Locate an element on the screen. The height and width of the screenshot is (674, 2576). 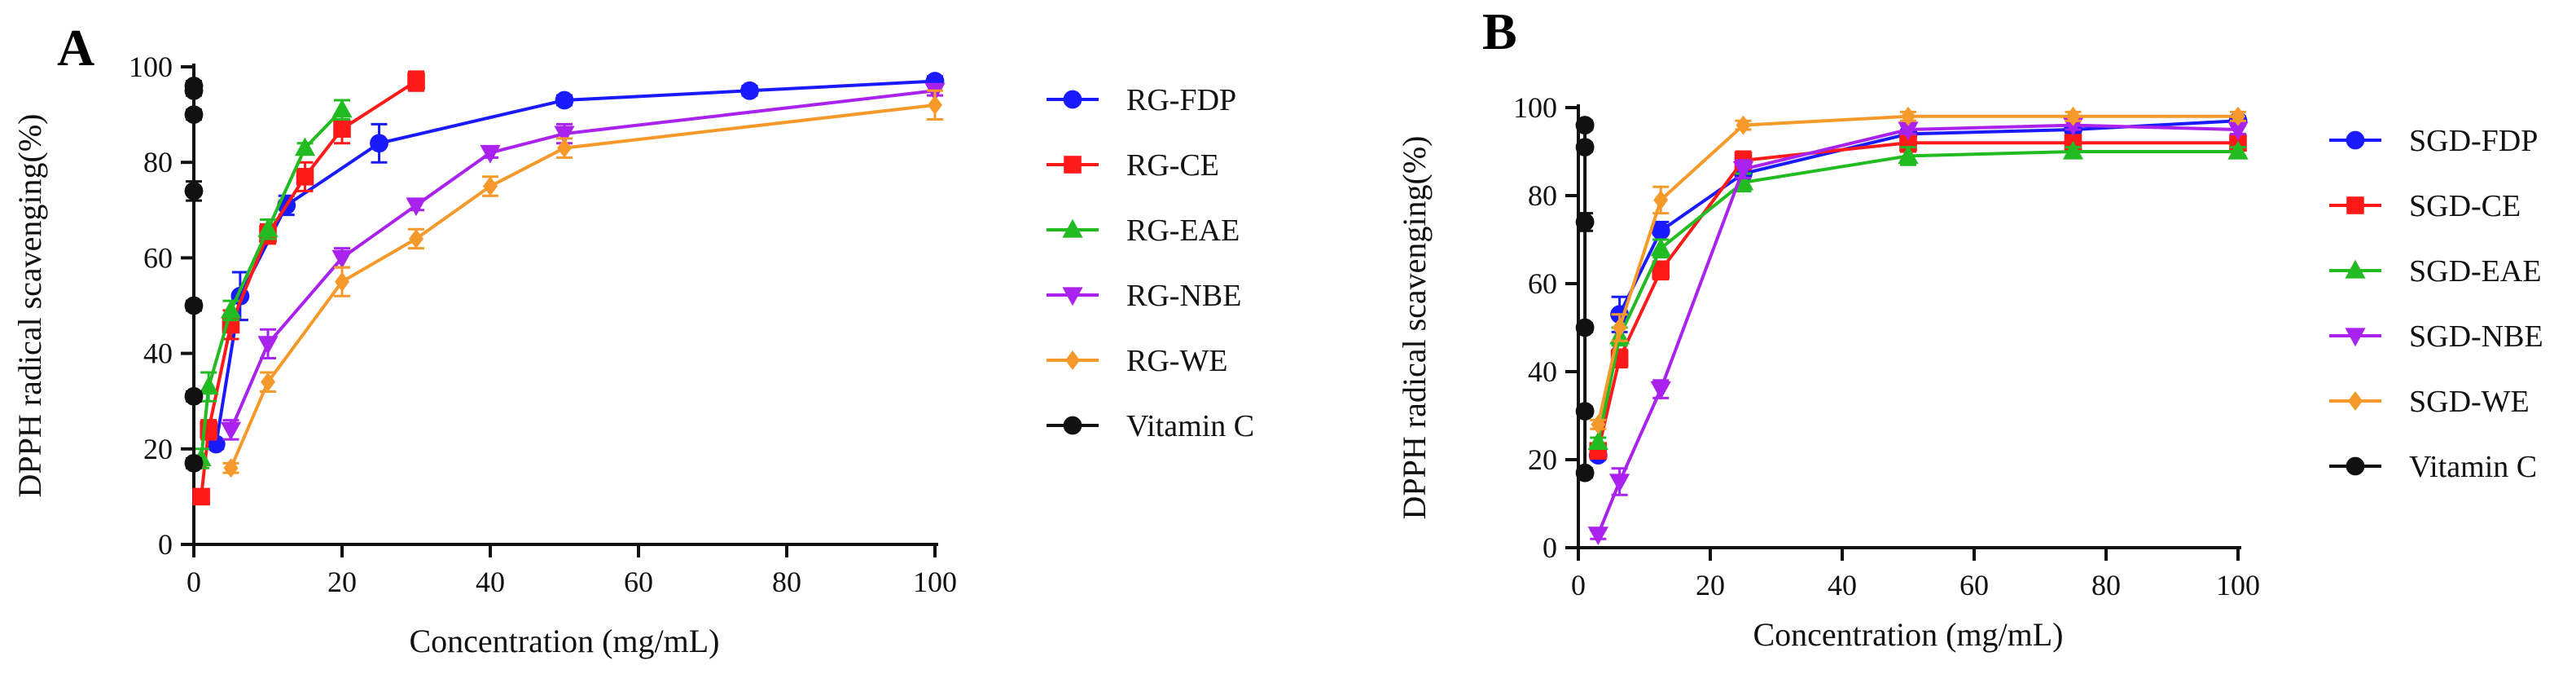
x-tick-label: 100 is located at coordinates (935, 582).